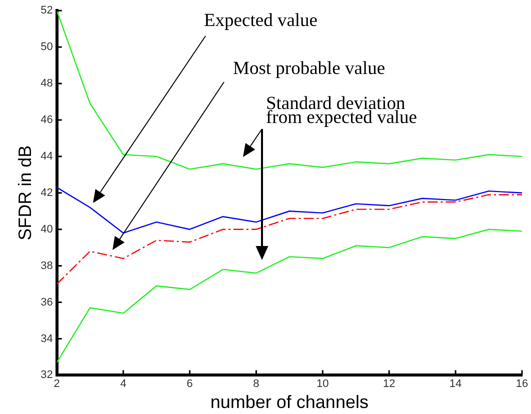 The image size is (531, 414). What do you see at coordinates (46, 156) in the screenshot?
I see `y-tick-label: 44` at bounding box center [46, 156].